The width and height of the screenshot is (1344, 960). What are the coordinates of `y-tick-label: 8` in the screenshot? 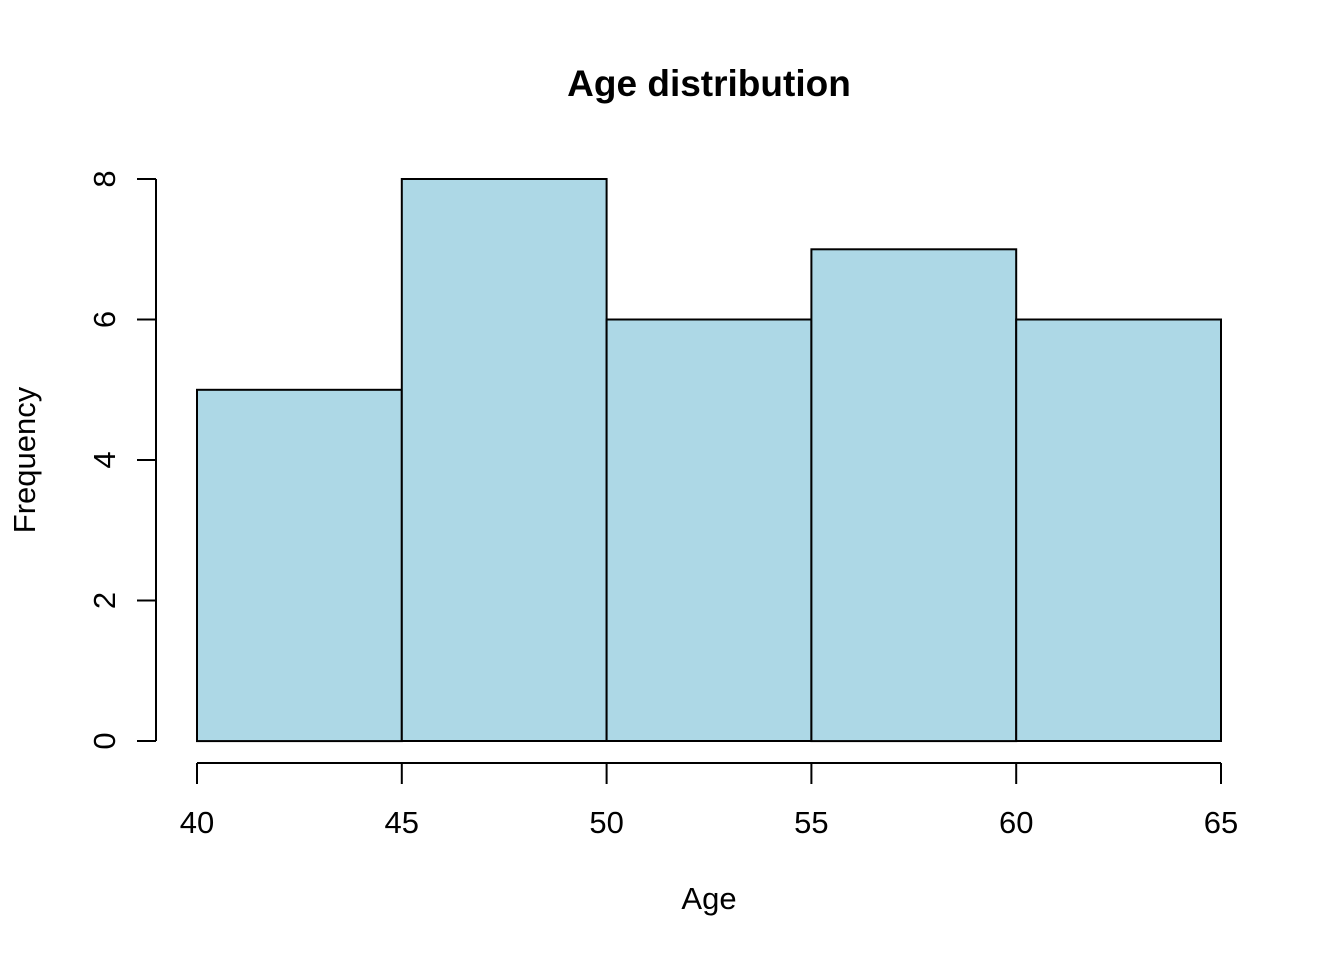 It's located at (104, 178).